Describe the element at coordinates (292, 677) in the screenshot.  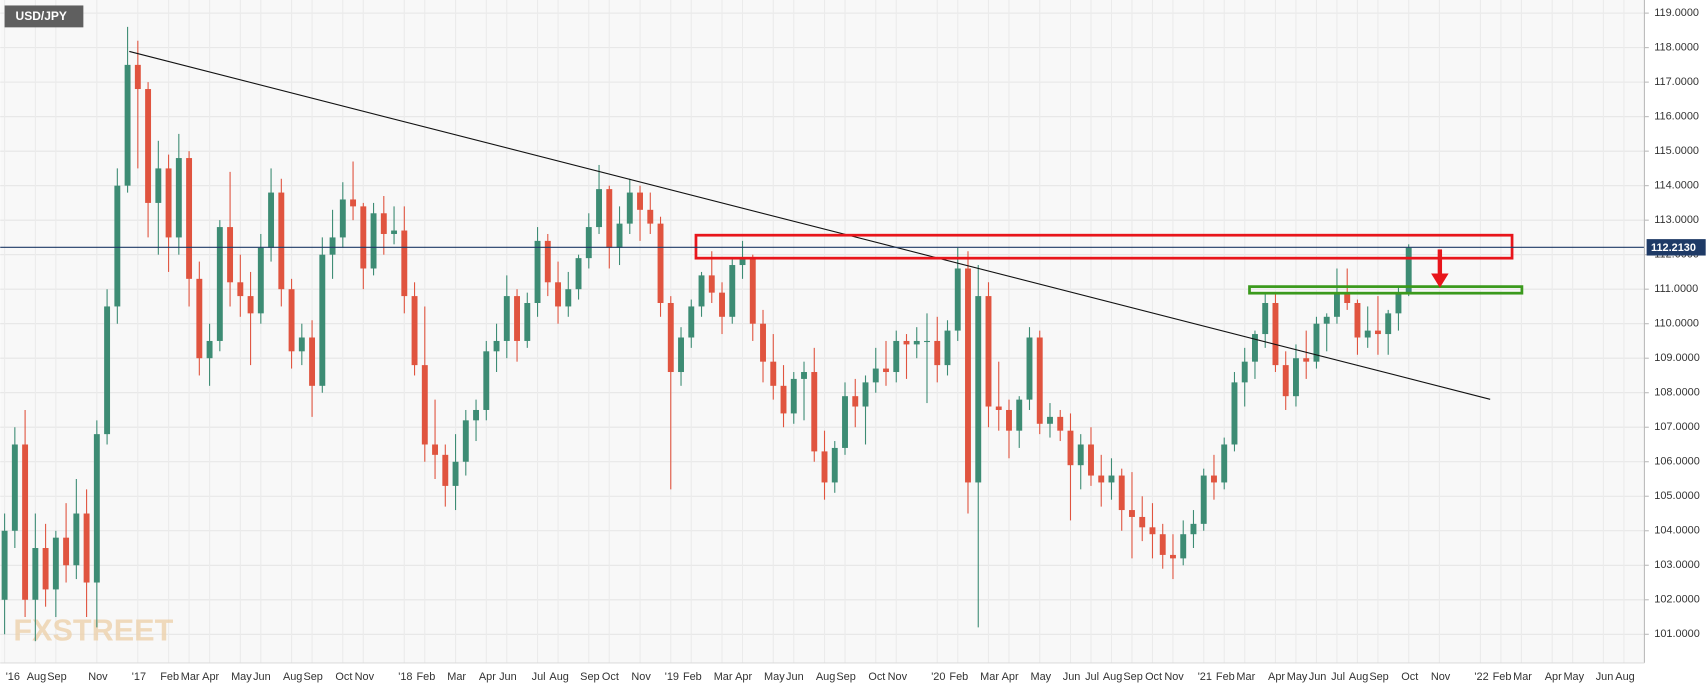
I see `x-tick-label: Aug` at that location.